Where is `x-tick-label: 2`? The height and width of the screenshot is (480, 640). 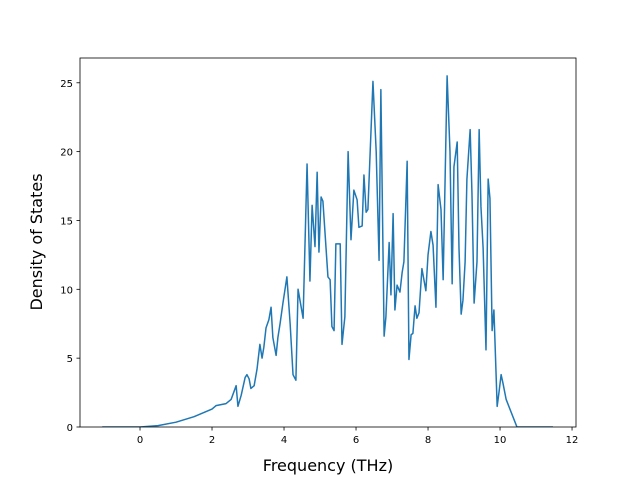
x-tick-label: 2 is located at coordinates (212, 440).